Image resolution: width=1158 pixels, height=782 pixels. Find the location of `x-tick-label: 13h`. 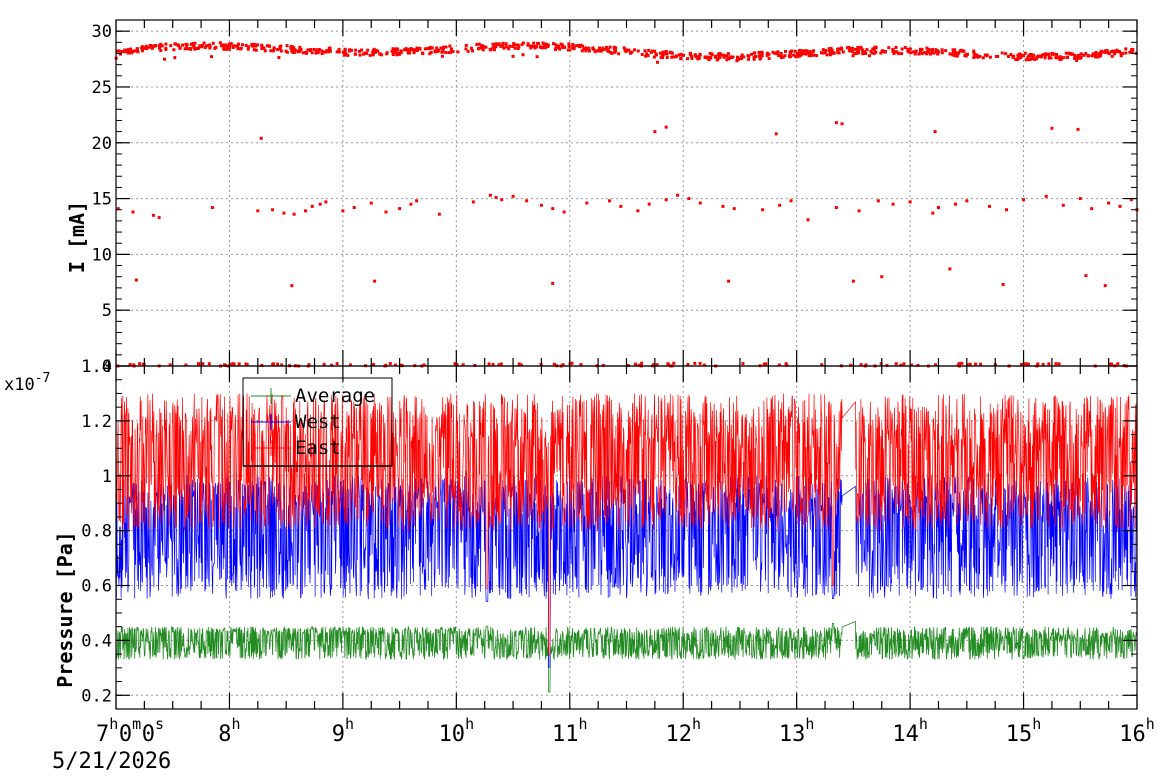

x-tick-label: 13h is located at coordinates (797, 731).